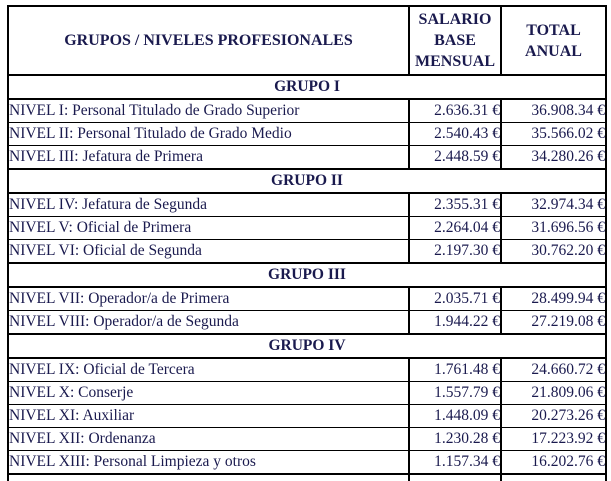 This screenshot has width=611, height=481. I want to click on level-cell: NIVEL IX: Oficial de Tercera, so click(208, 369).